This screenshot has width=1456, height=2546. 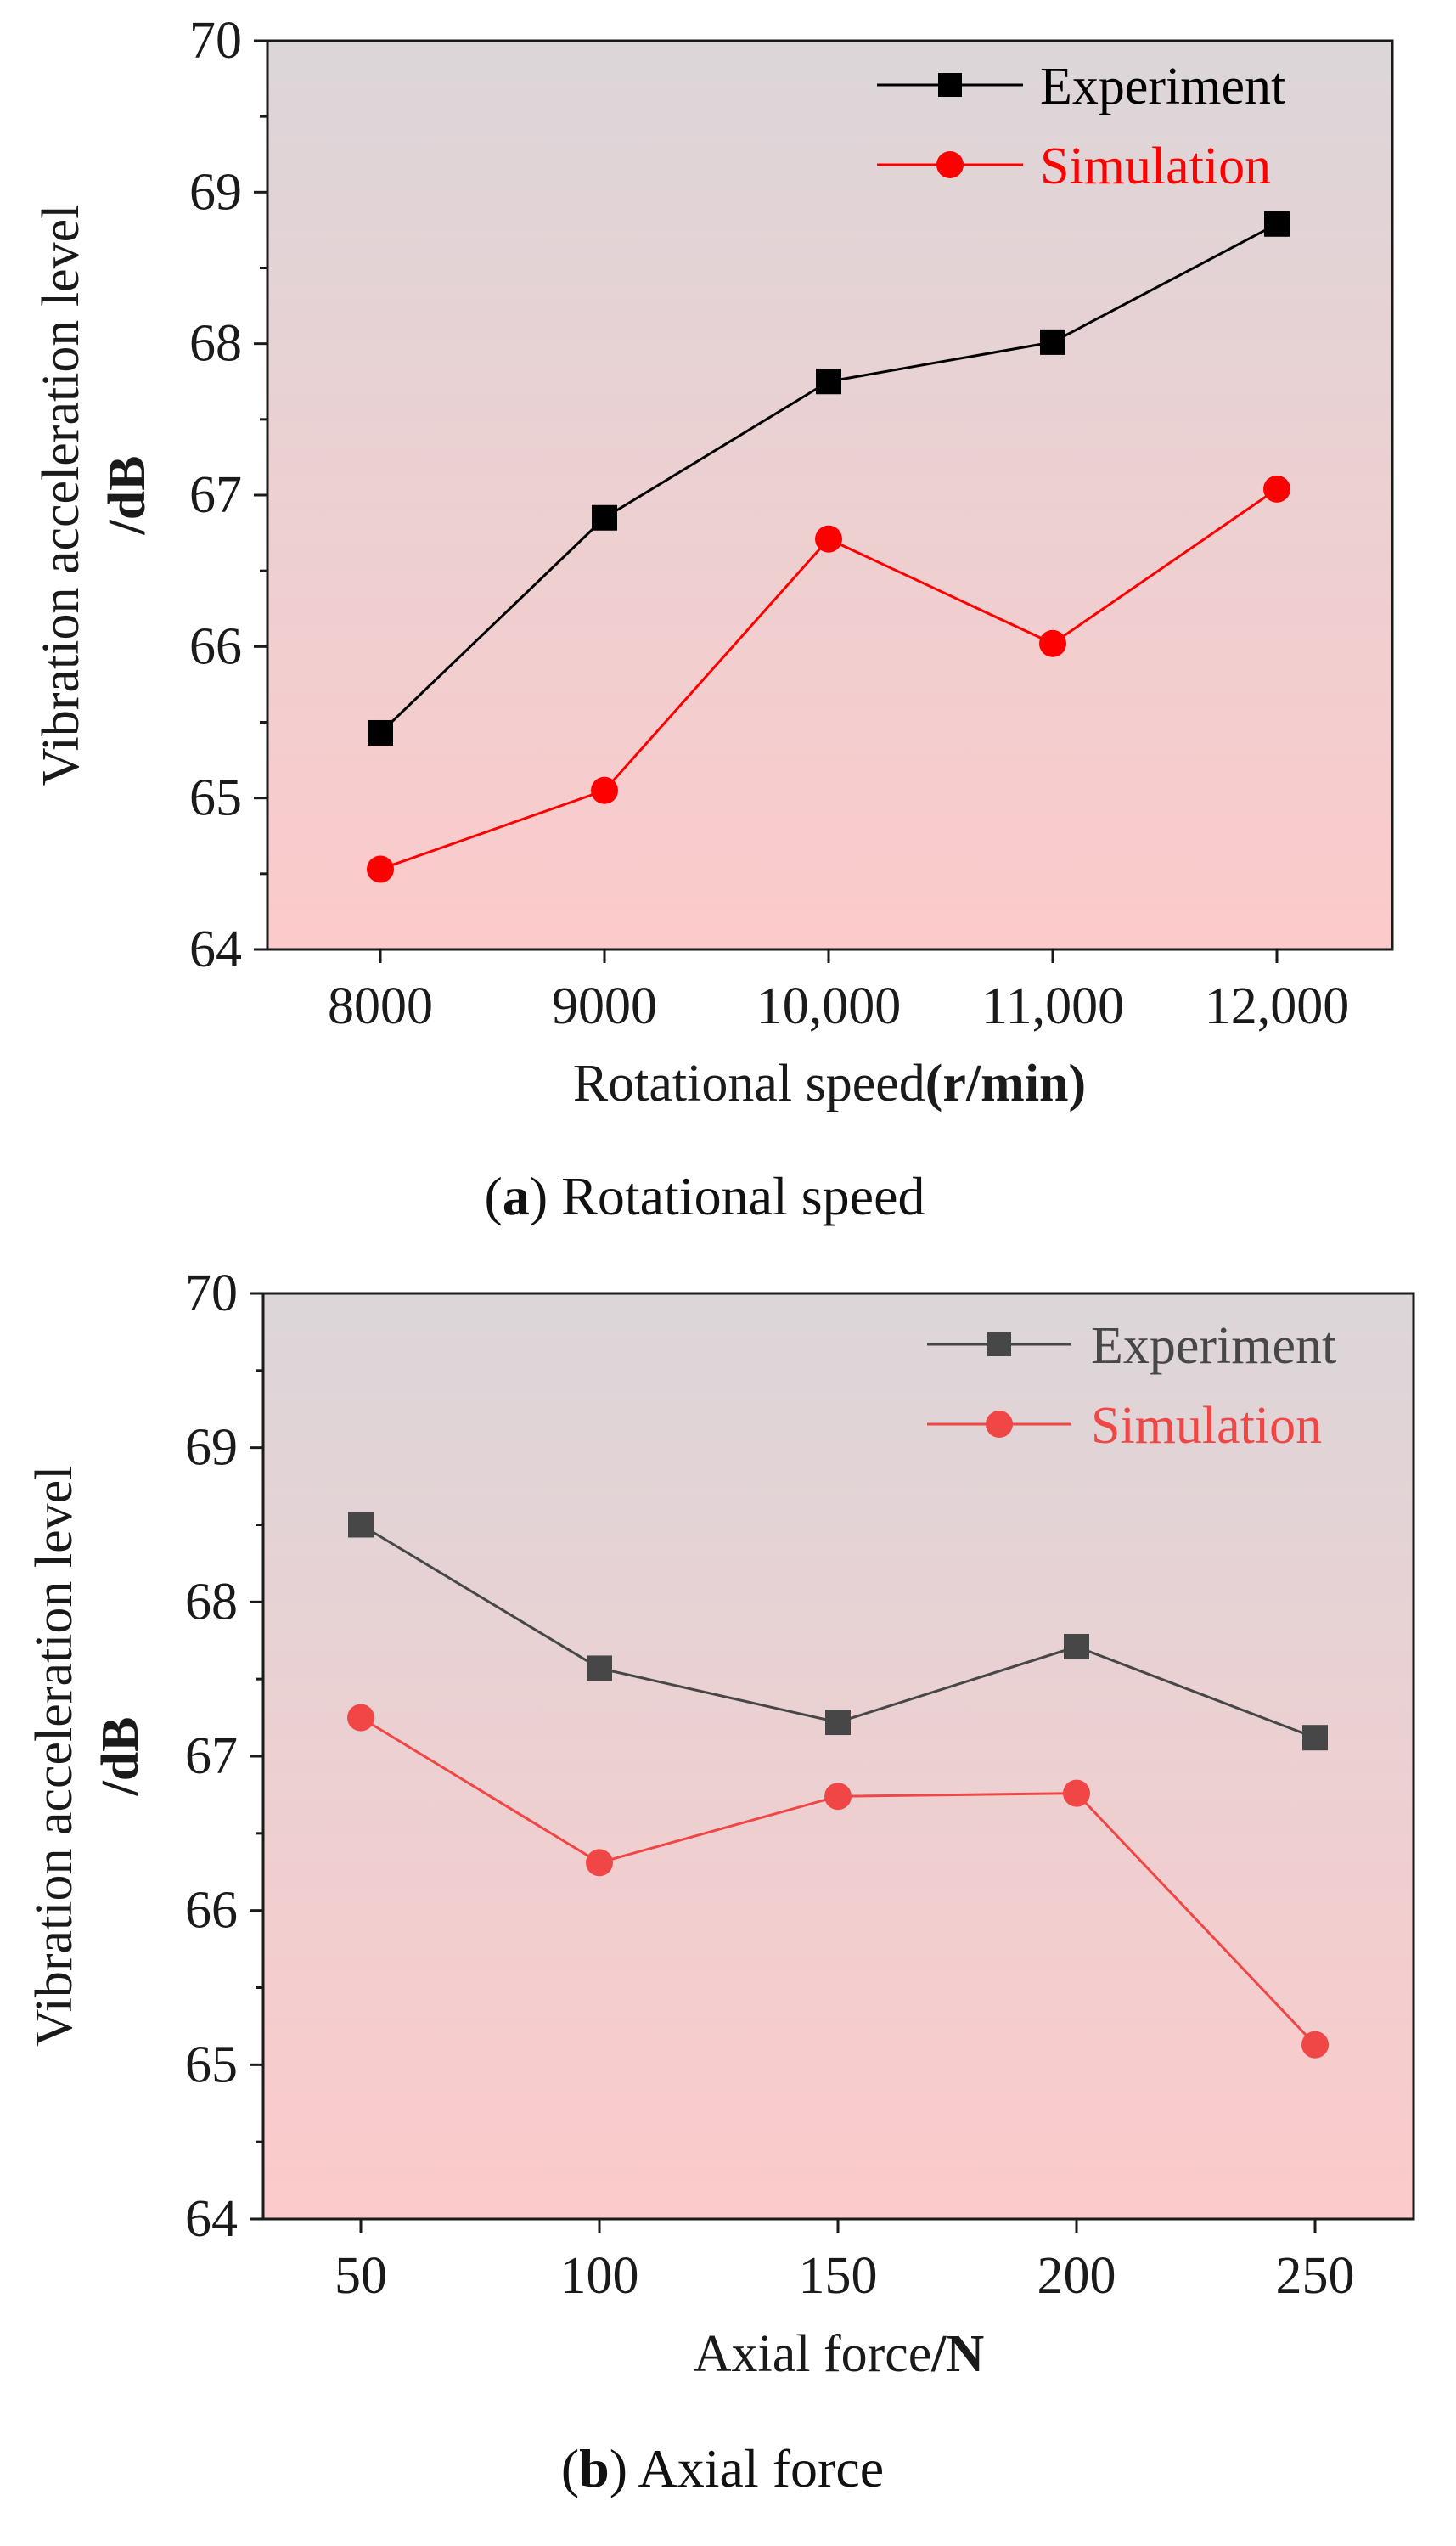 What do you see at coordinates (1315, 2276) in the screenshot?
I see `x-tick-label: 250` at bounding box center [1315, 2276].